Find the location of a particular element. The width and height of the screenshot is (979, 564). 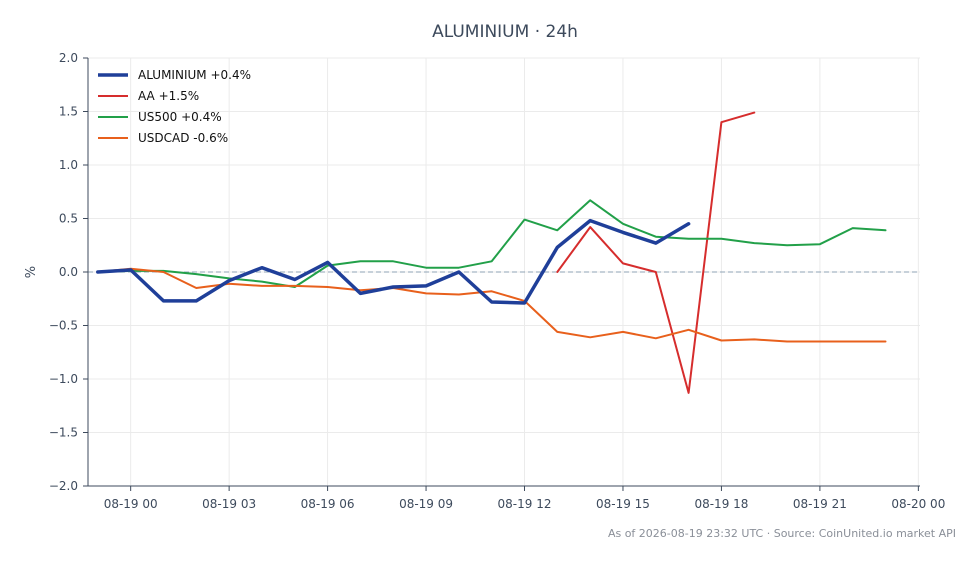

x-tick-label: 08-19 15 is located at coordinates (623, 504).